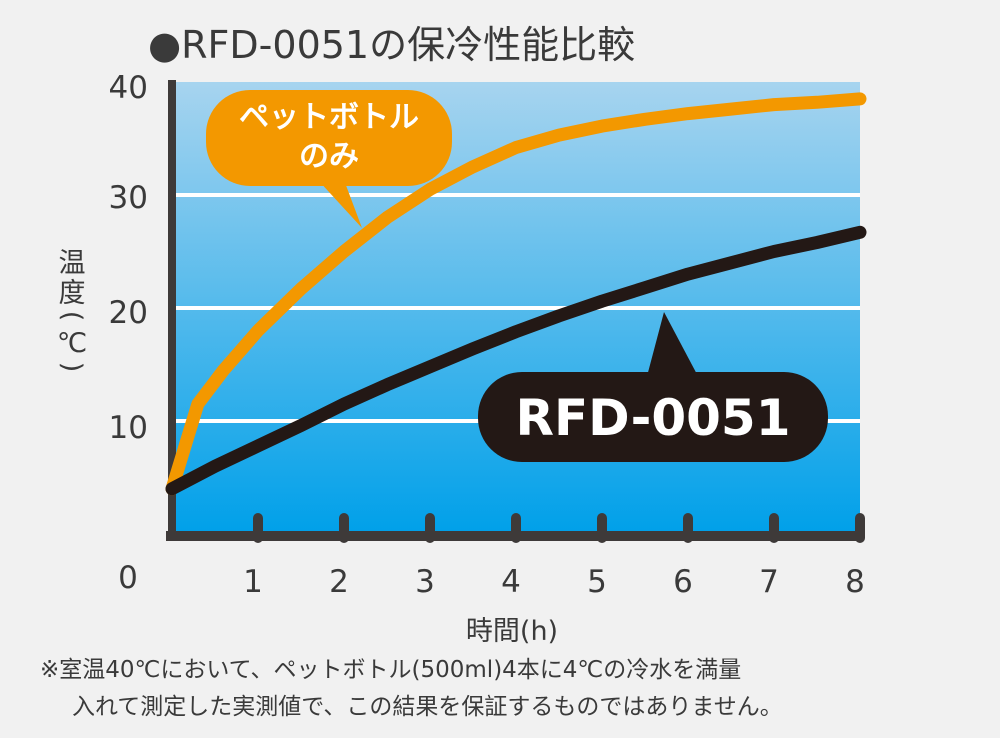 The height and width of the screenshot is (738, 1000). Describe the element at coordinates (329, 156) in the screenshot. I see `callout-orange-line2: のみ` at that location.